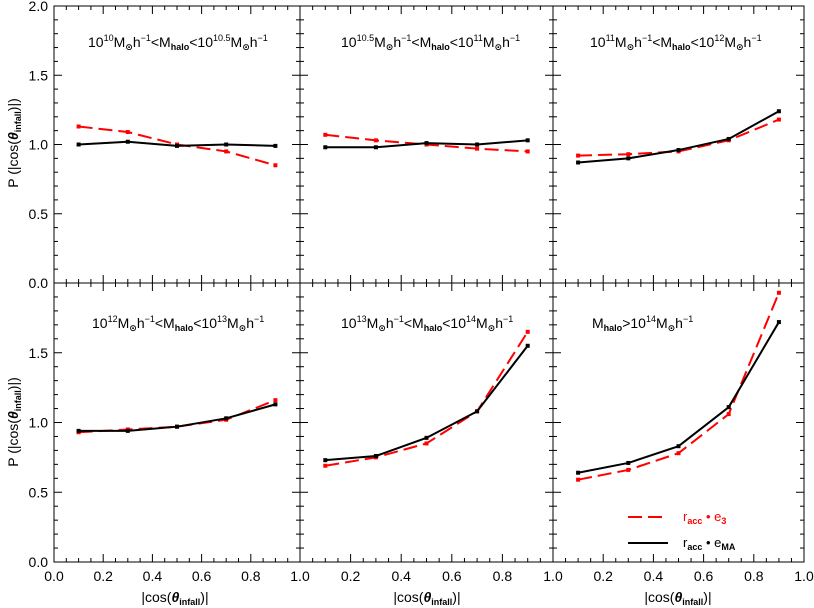  What do you see at coordinates (39, 7) in the screenshot?
I see `y-tick-label: 2.0` at bounding box center [39, 7].